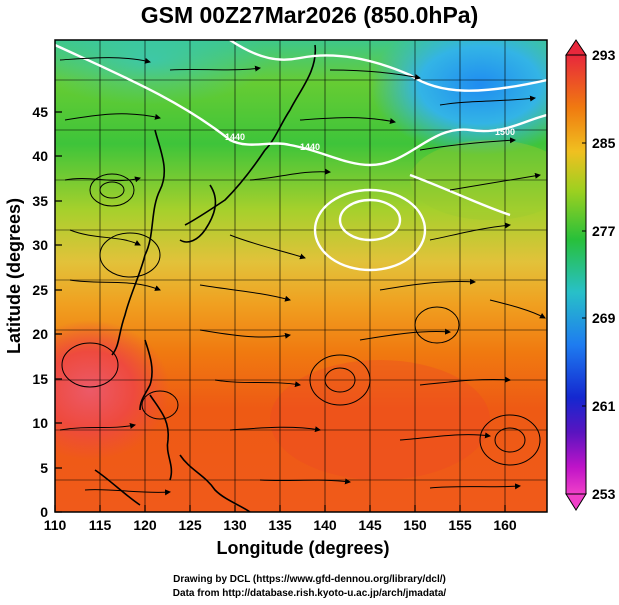  Describe the element at coordinates (55, 525) in the screenshot. I see `x-tick-label: 110` at that location.